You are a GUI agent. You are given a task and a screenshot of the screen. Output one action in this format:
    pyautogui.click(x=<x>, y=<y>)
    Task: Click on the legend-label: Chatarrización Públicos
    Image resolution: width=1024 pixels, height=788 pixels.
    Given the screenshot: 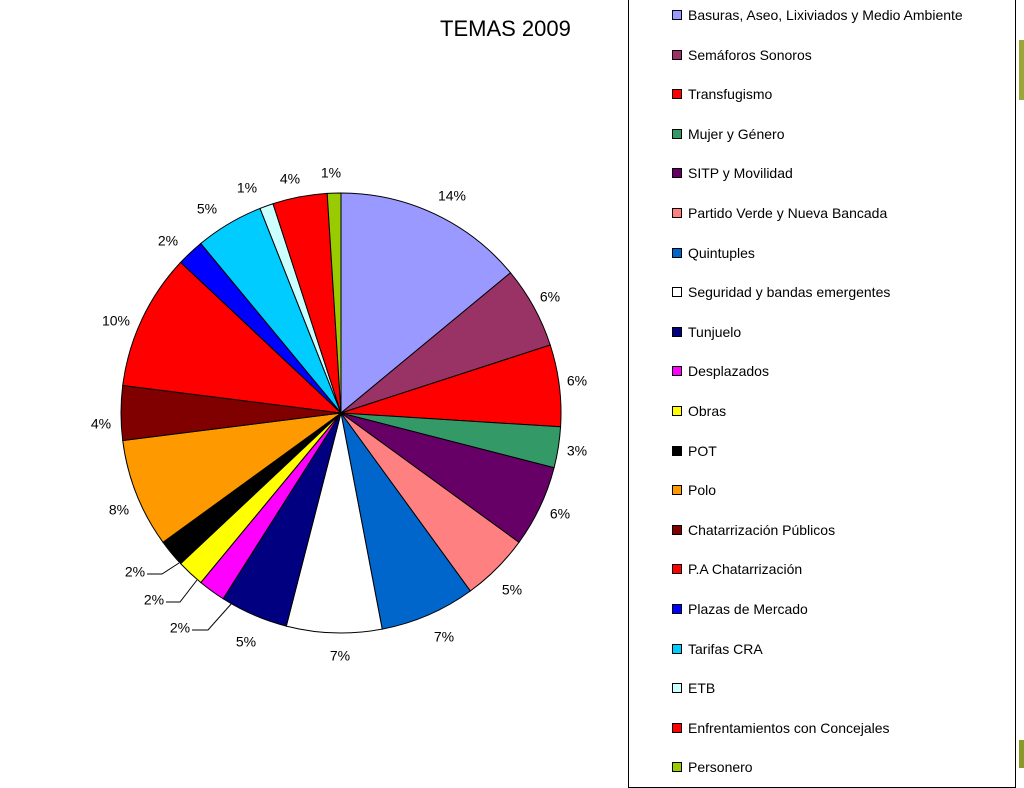 What is the action you would take?
    pyautogui.click(x=762, y=529)
    